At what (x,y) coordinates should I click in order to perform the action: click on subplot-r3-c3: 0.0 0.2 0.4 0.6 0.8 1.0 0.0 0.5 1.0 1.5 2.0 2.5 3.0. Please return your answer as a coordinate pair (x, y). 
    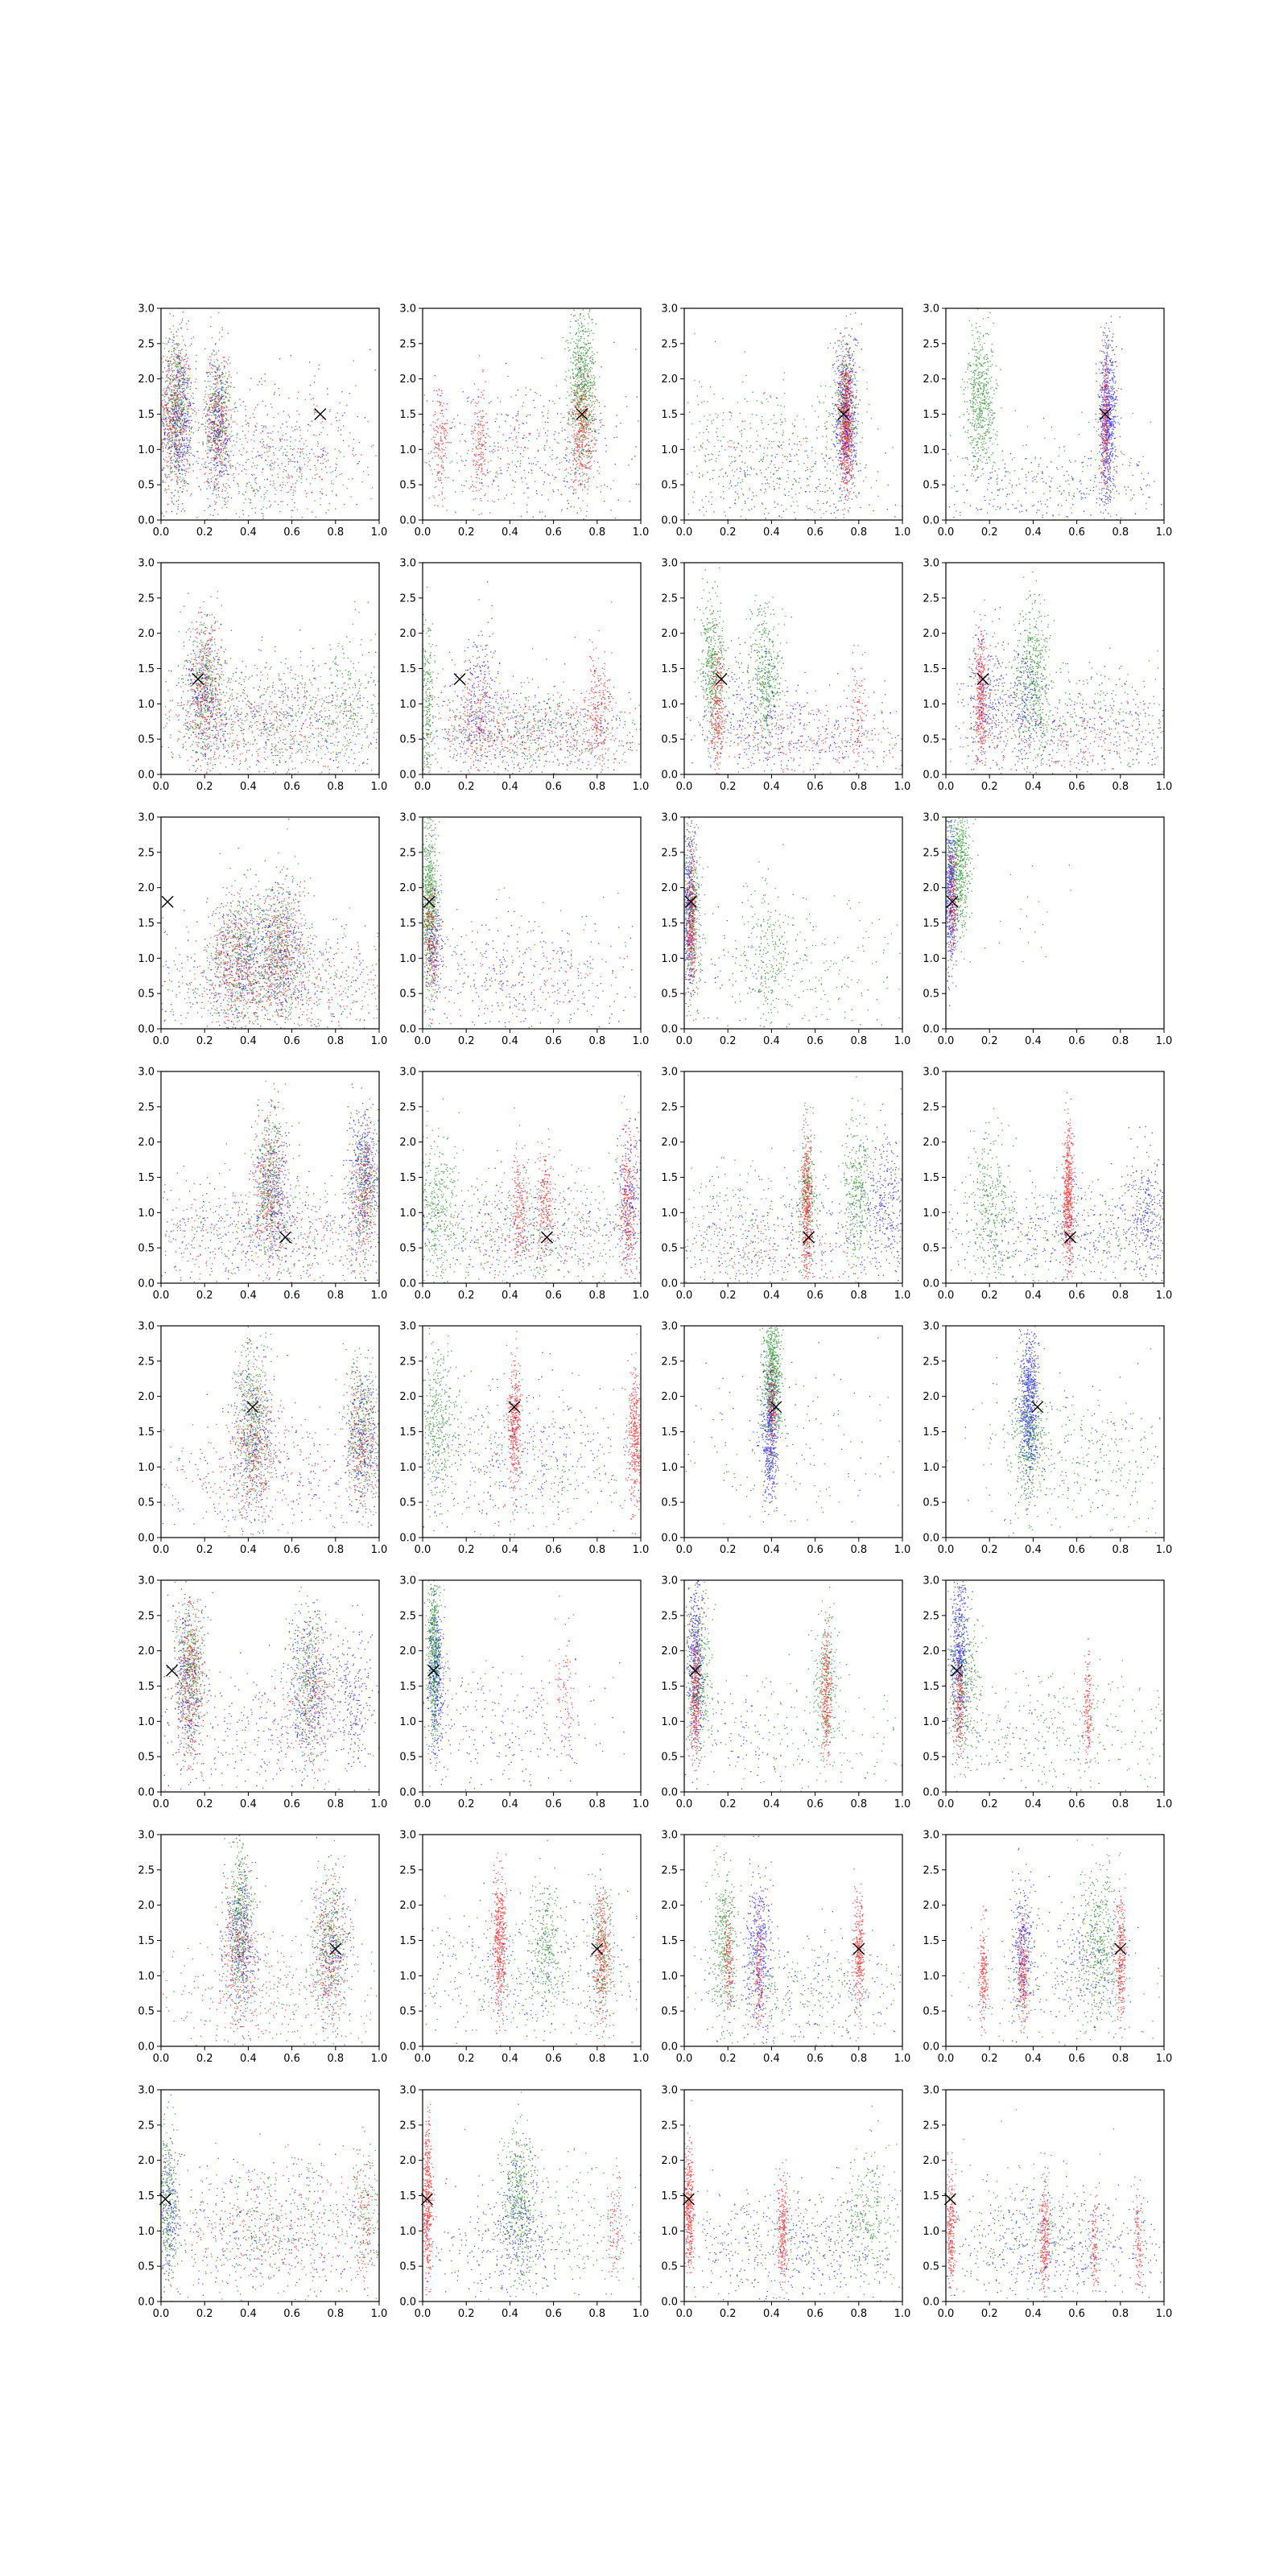
    Looking at the image, I should click on (785, 930).